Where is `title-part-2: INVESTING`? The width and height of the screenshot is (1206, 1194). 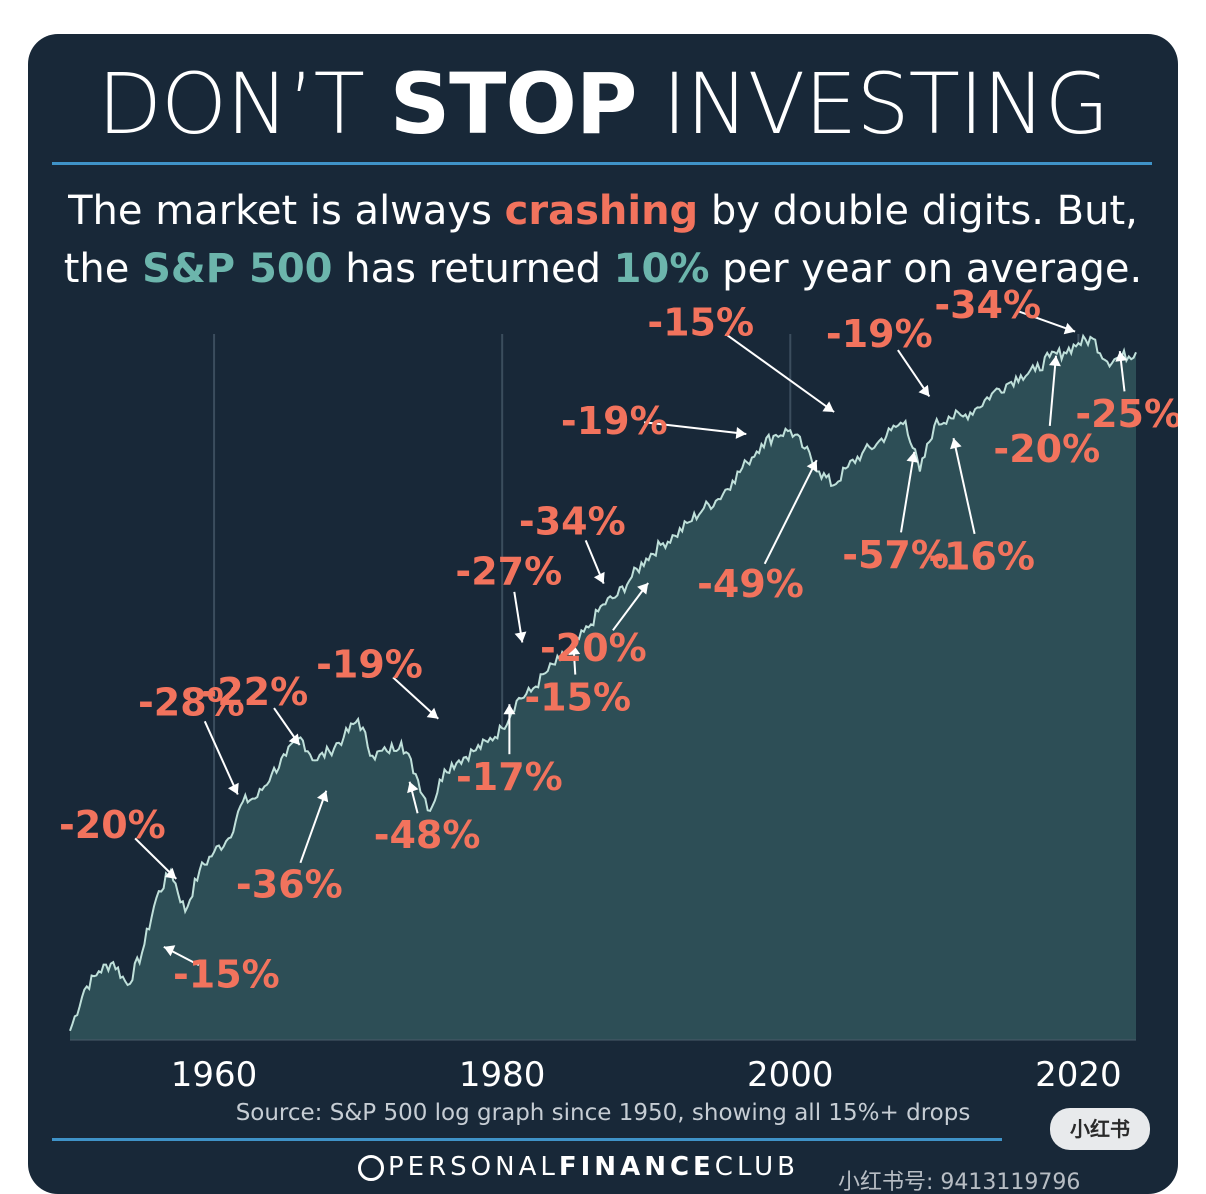 title-part-2: INVESTING is located at coordinates (873, 104).